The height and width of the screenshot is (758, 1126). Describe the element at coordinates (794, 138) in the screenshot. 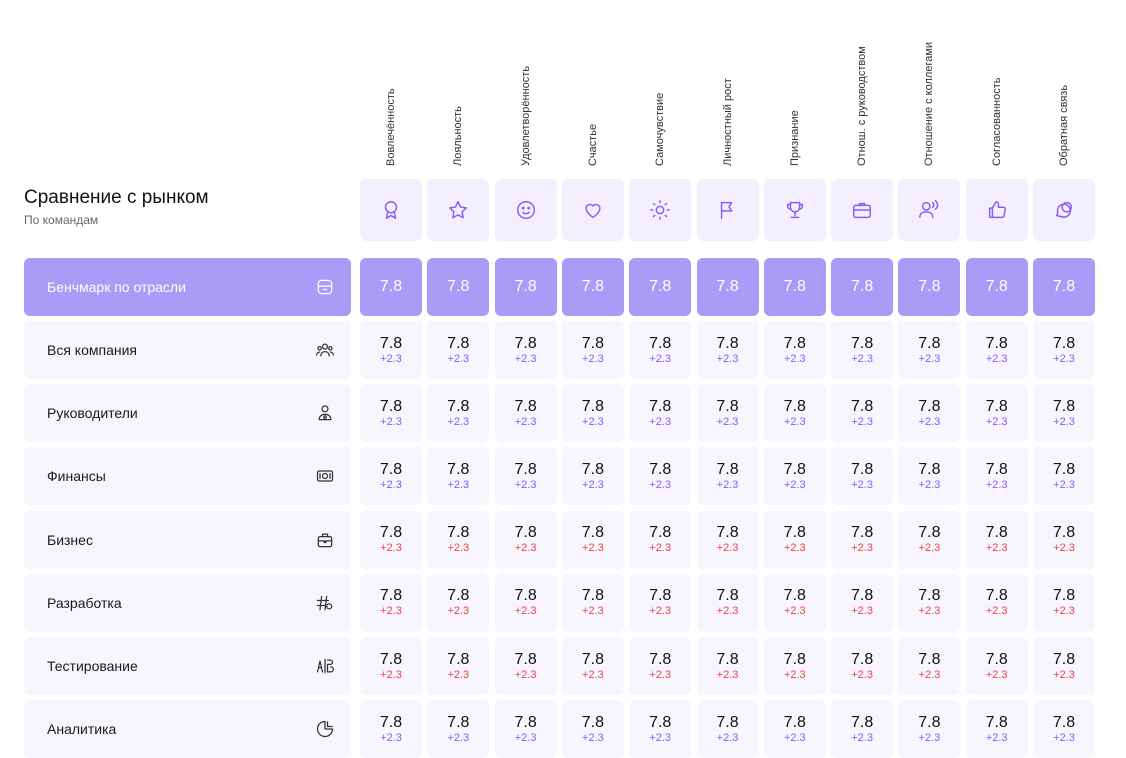

I see `column-header-label: Признание` at that location.